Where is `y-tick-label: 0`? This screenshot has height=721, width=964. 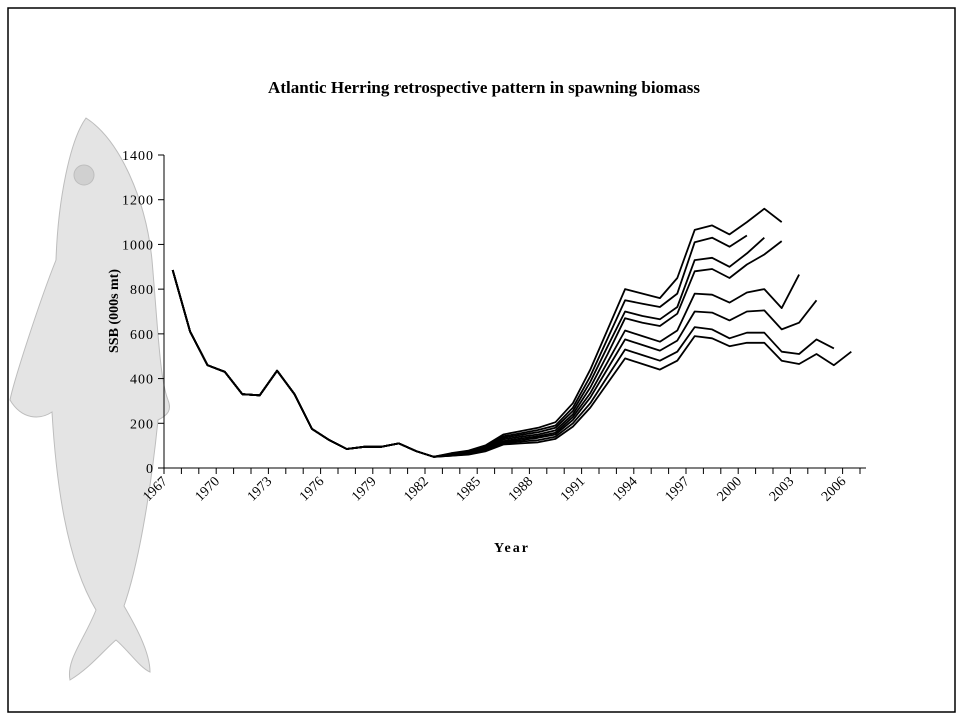
y-tick-label: 0 is located at coordinates (150, 469).